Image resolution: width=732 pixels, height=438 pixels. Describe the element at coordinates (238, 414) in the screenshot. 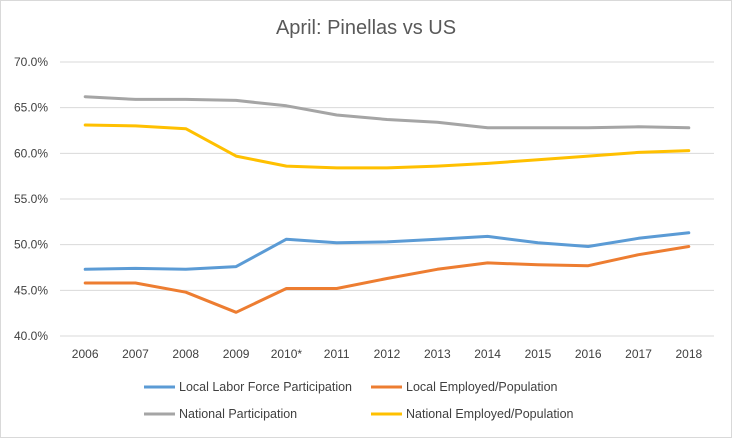

I see `legend-label: National Participation` at that location.